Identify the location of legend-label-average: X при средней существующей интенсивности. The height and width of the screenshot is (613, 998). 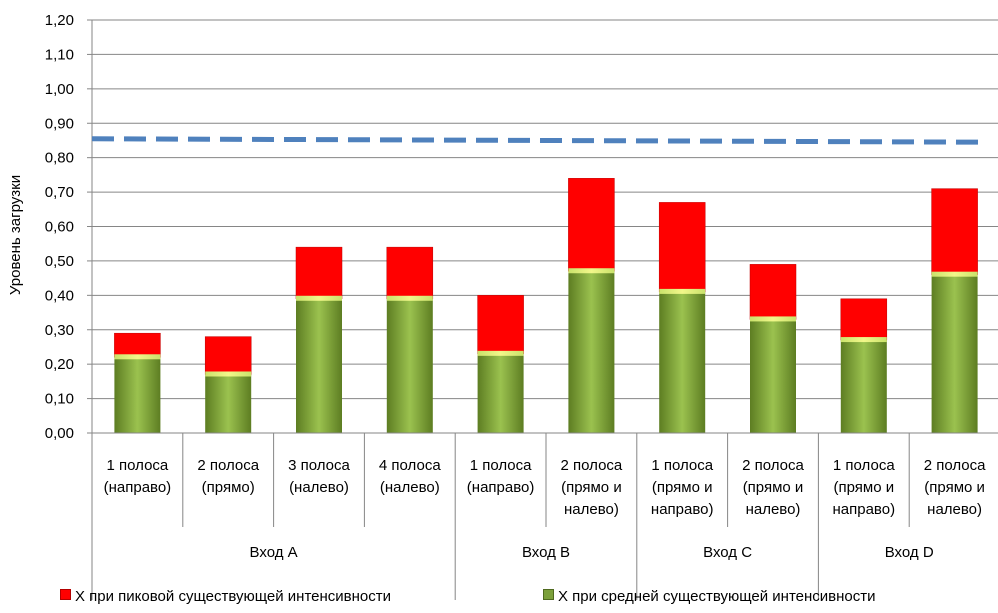
(717, 596).